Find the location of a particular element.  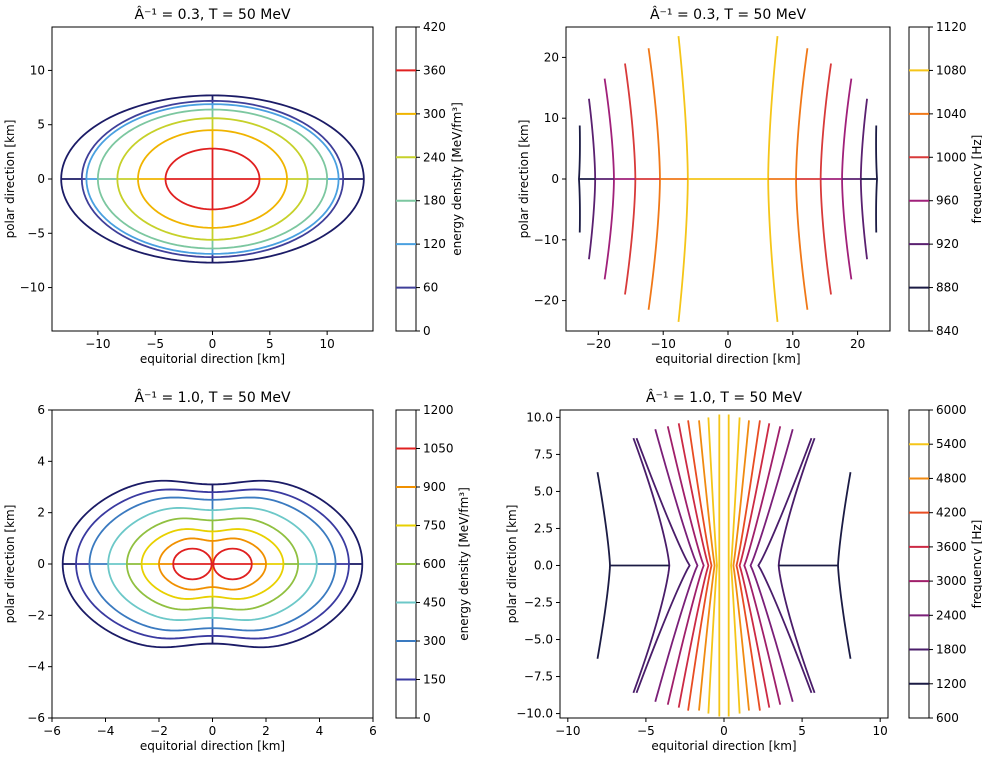

colorbar-label: frequency [Hz] is located at coordinates (976, 179).